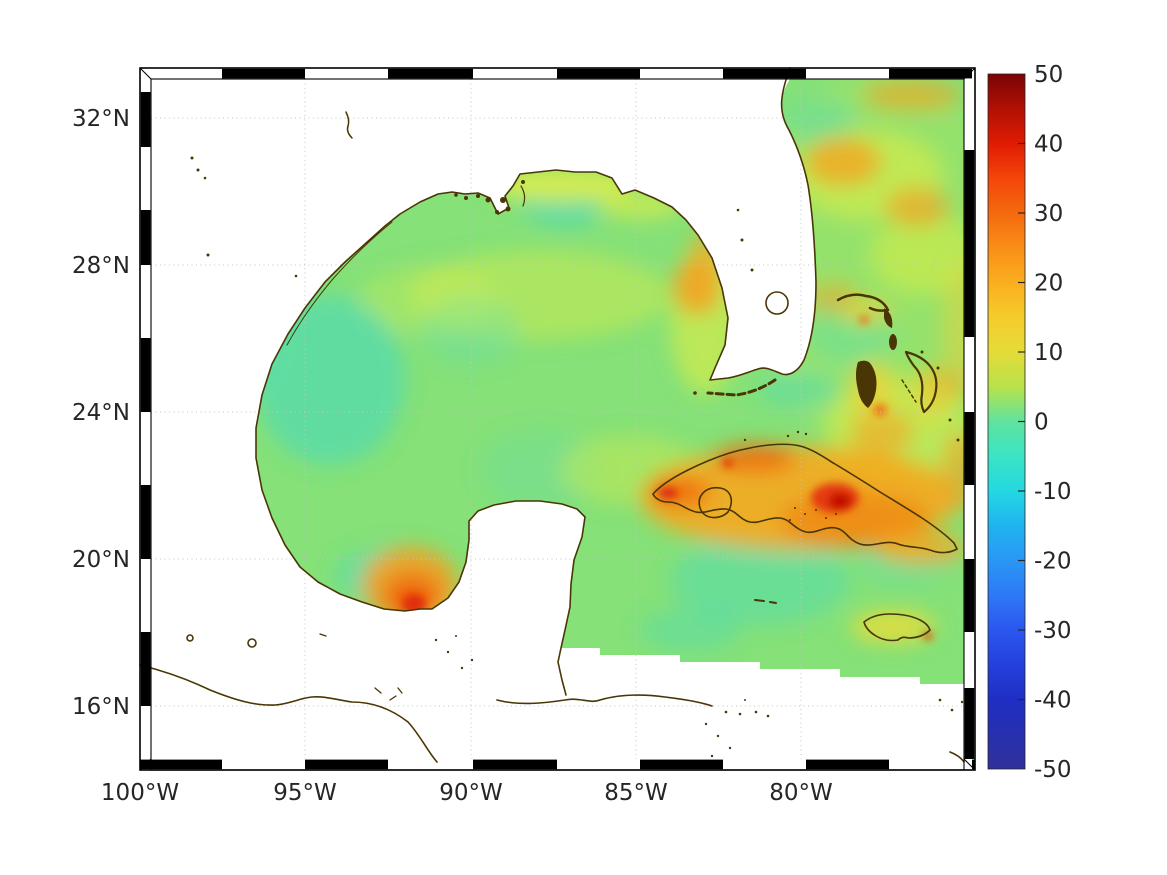  Describe the element at coordinates (101, 266) in the screenshot. I see `lat-tick-label: 28°N` at that location.